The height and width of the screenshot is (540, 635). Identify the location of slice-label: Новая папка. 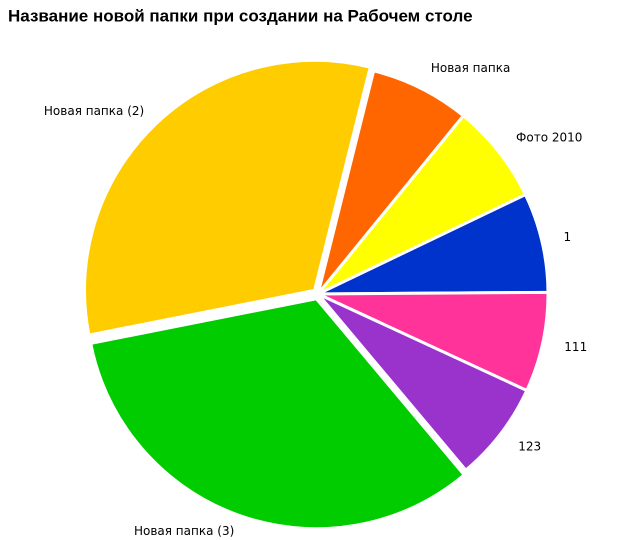
(470, 68).